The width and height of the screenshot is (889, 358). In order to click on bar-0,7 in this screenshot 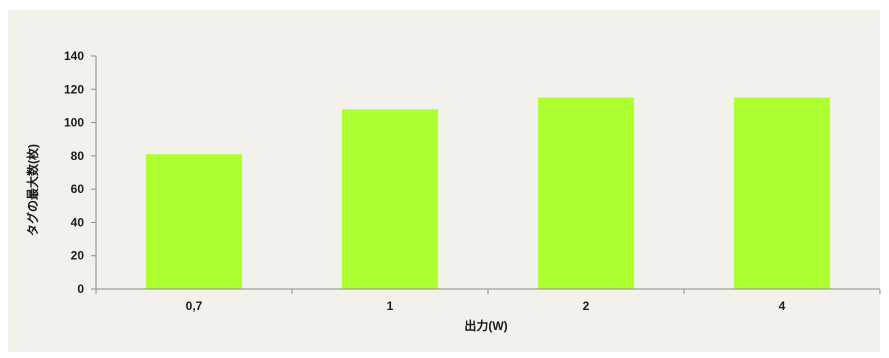, I will do `click(194, 221)`.